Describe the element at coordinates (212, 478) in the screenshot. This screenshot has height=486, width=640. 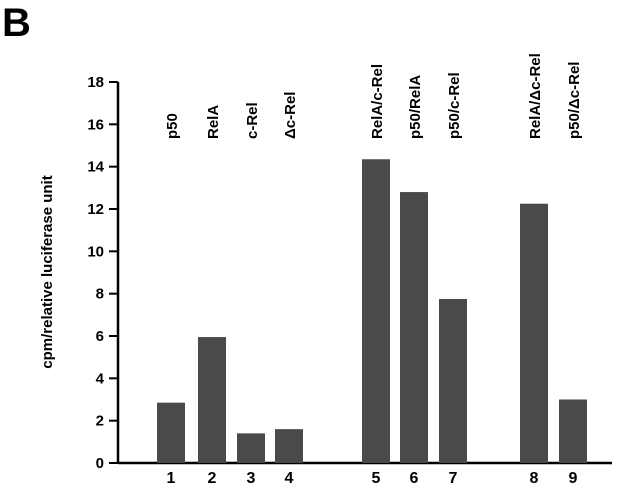
I see `x-category-label: 2` at that location.